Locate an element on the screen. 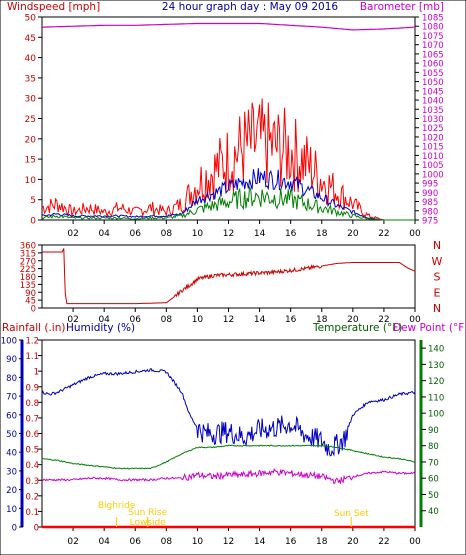 This screenshot has width=466, height=555. humidity-line is located at coordinates (228, 412).